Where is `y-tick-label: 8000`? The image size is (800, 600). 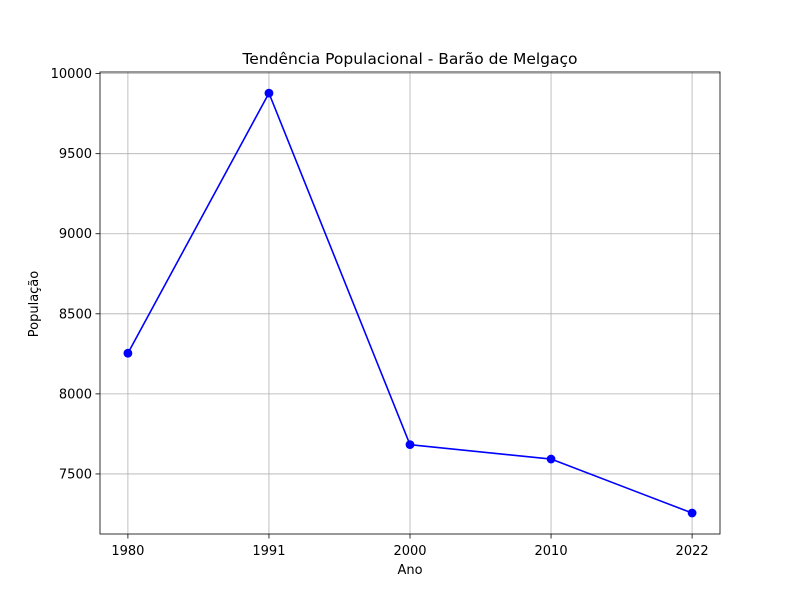 y-tick-label: 8000 is located at coordinates (75, 394).